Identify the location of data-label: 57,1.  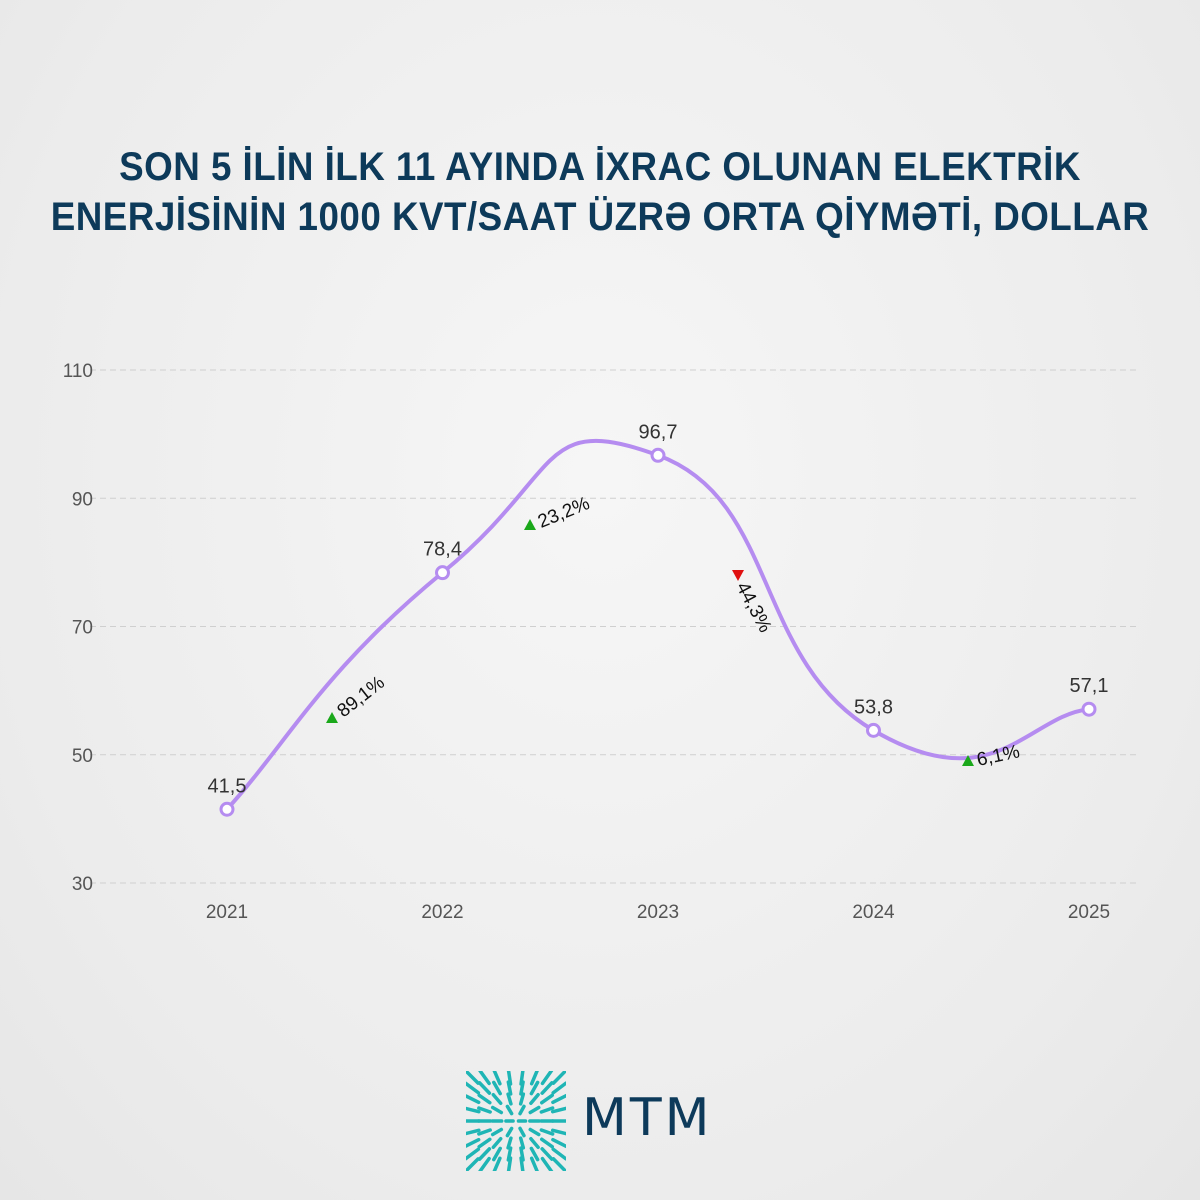
(1089, 686).